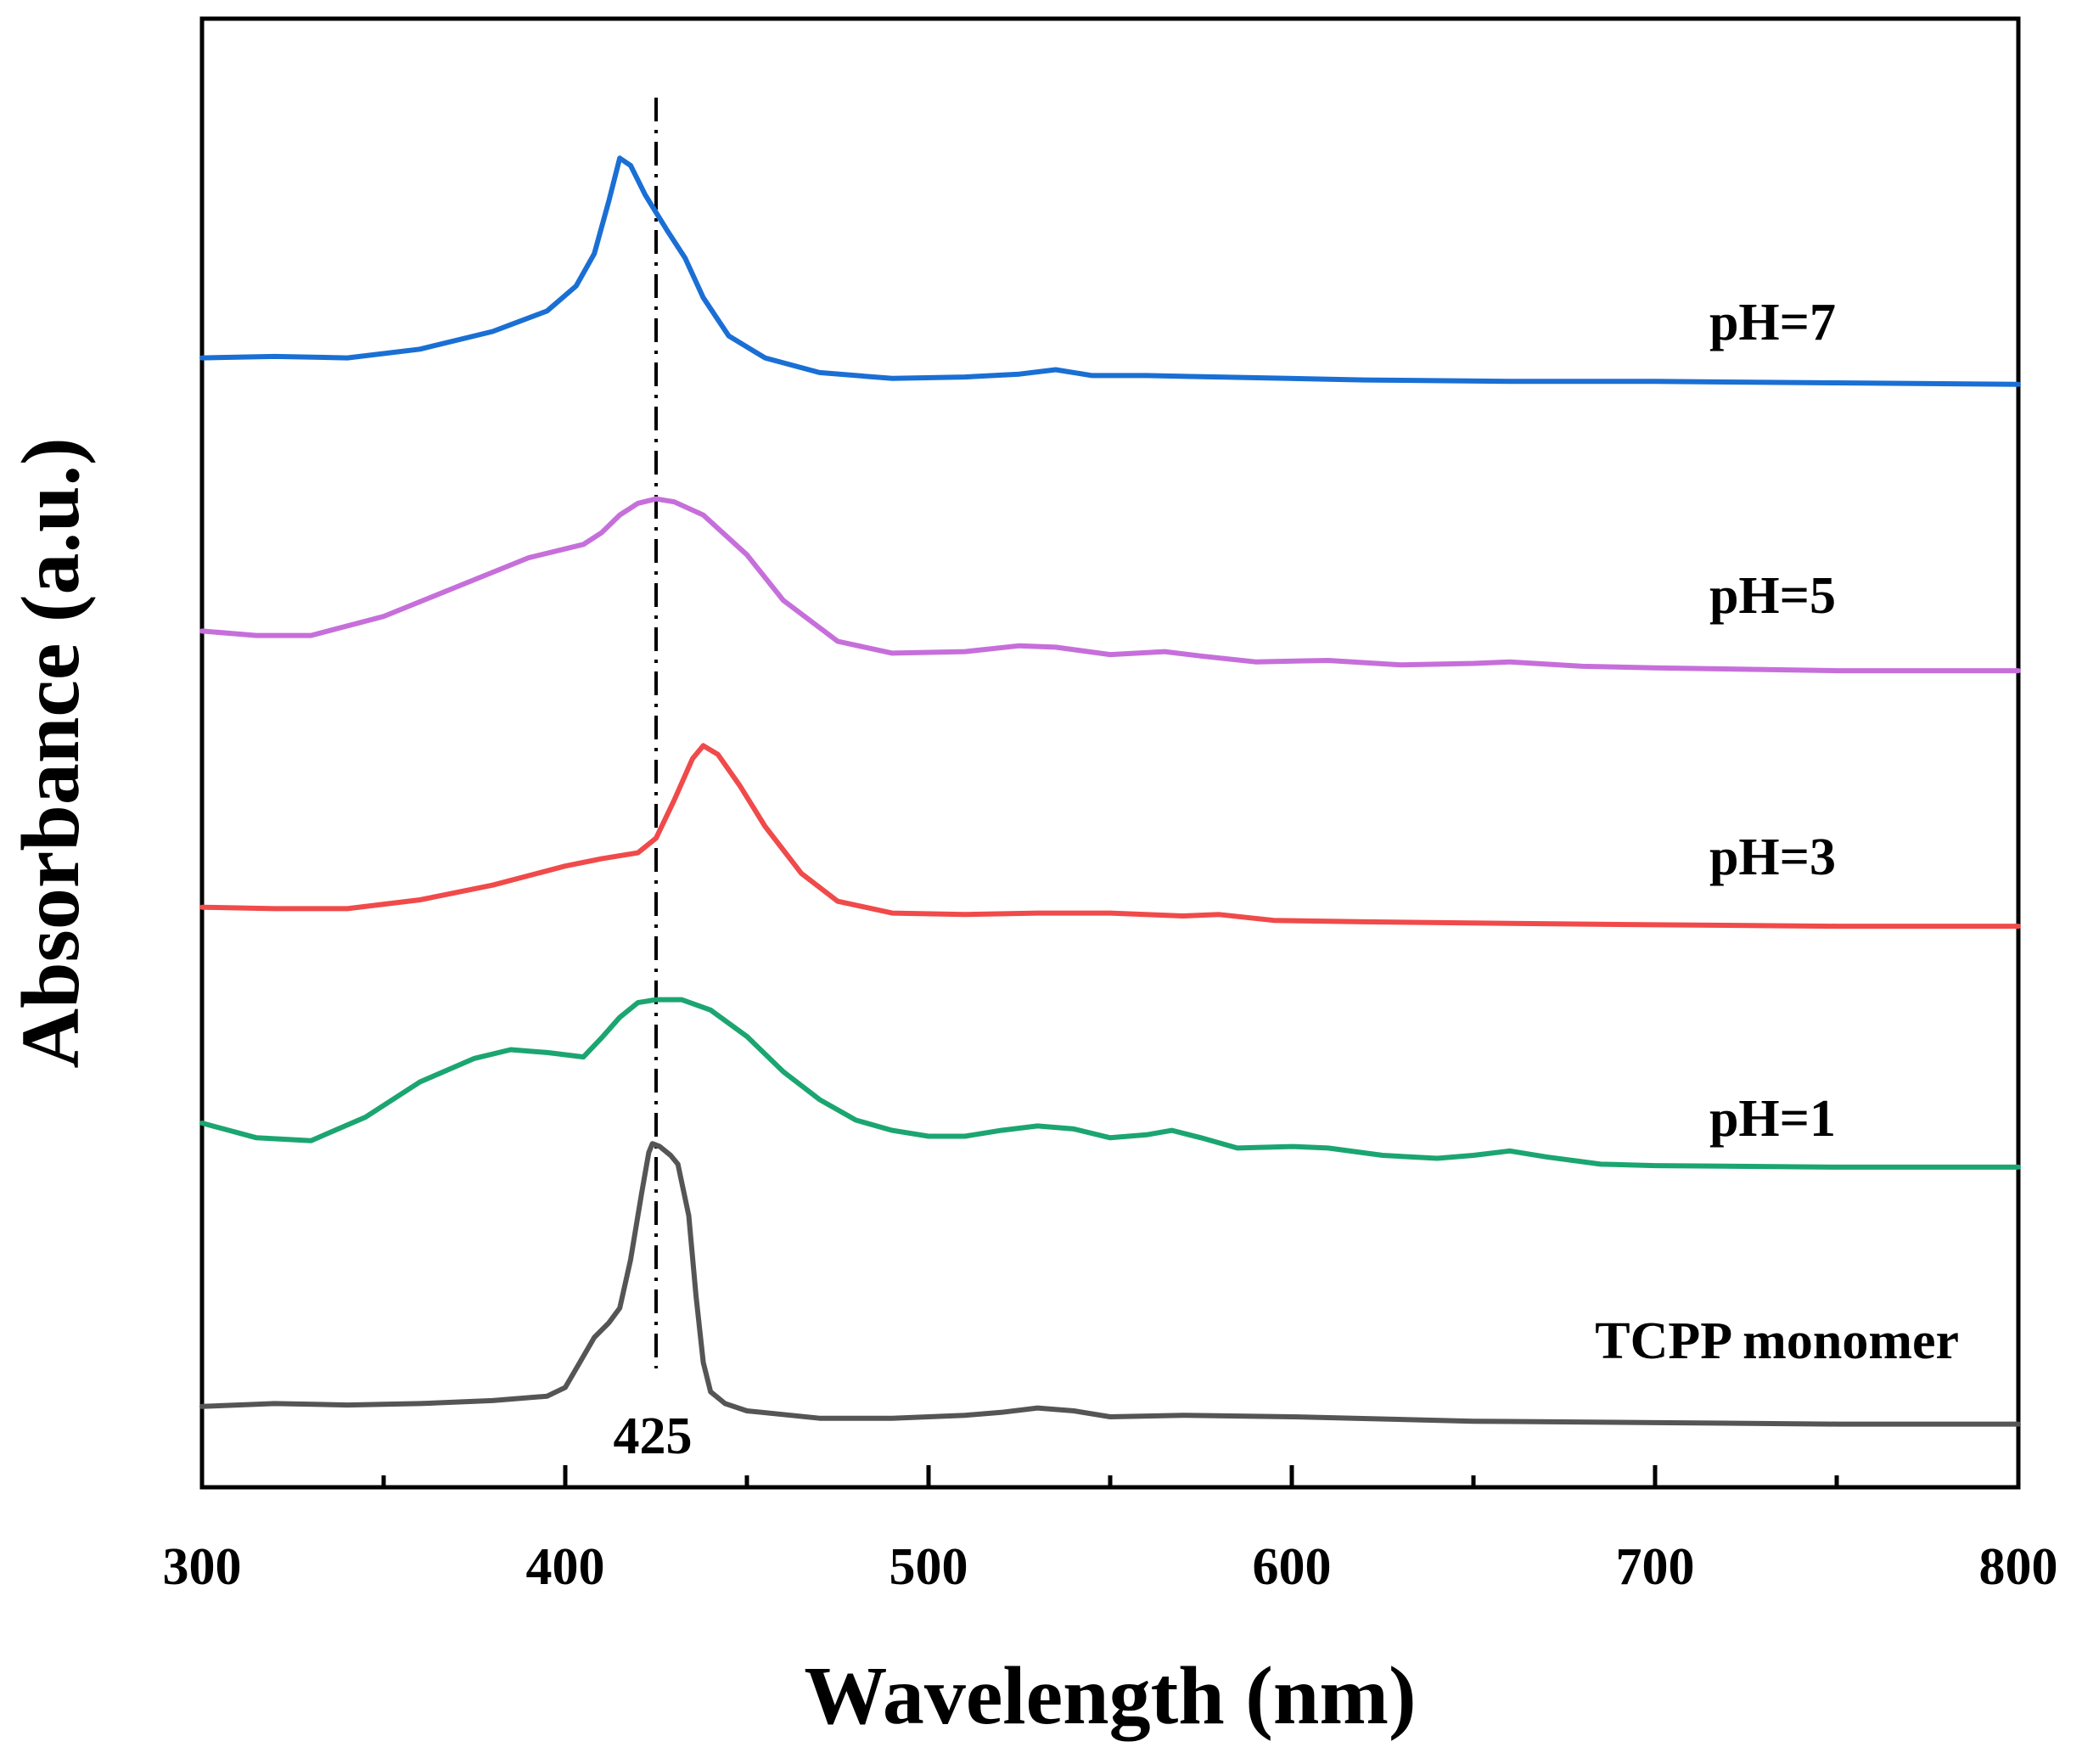 This screenshot has height=1764, width=2082. Describe the element at coordinates (565, 1567) in the screenshot. I see `x-tick-label: 400` at that location.